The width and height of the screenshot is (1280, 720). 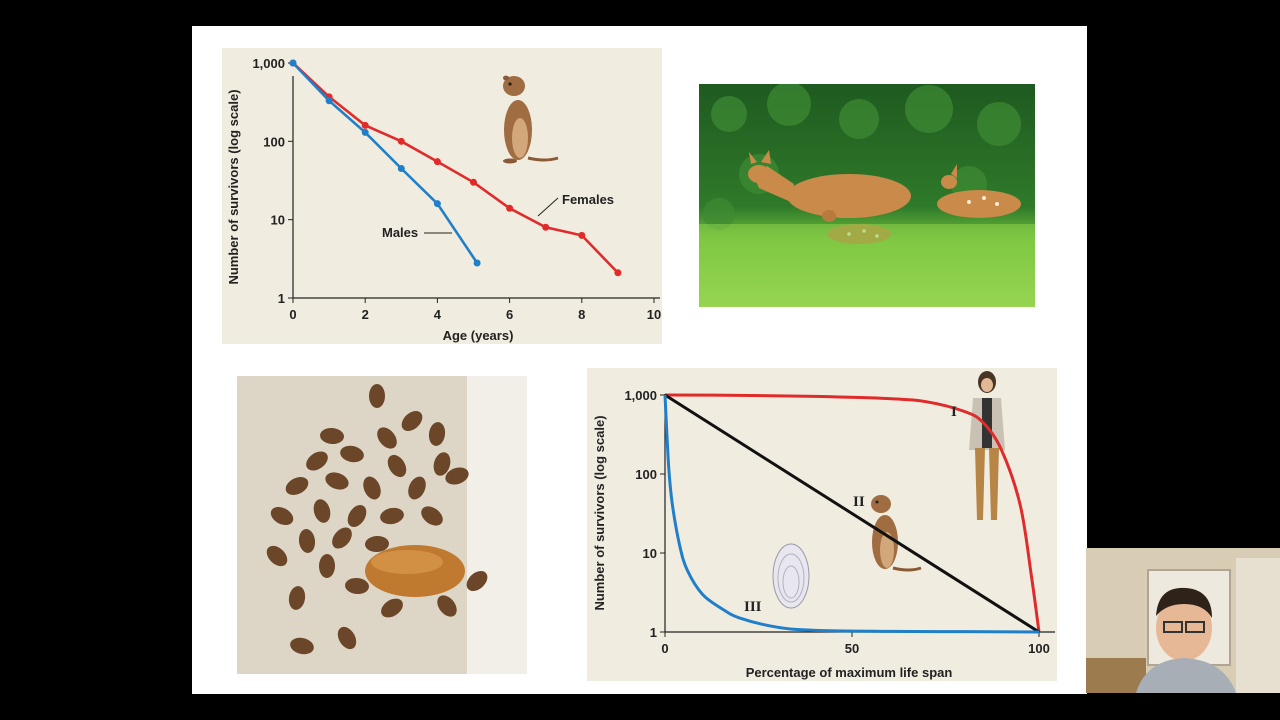 What do you see at coordinates (438, 314) in the screenshot?
I see `x-tick-label: 4` at bounding box center [438, 314].